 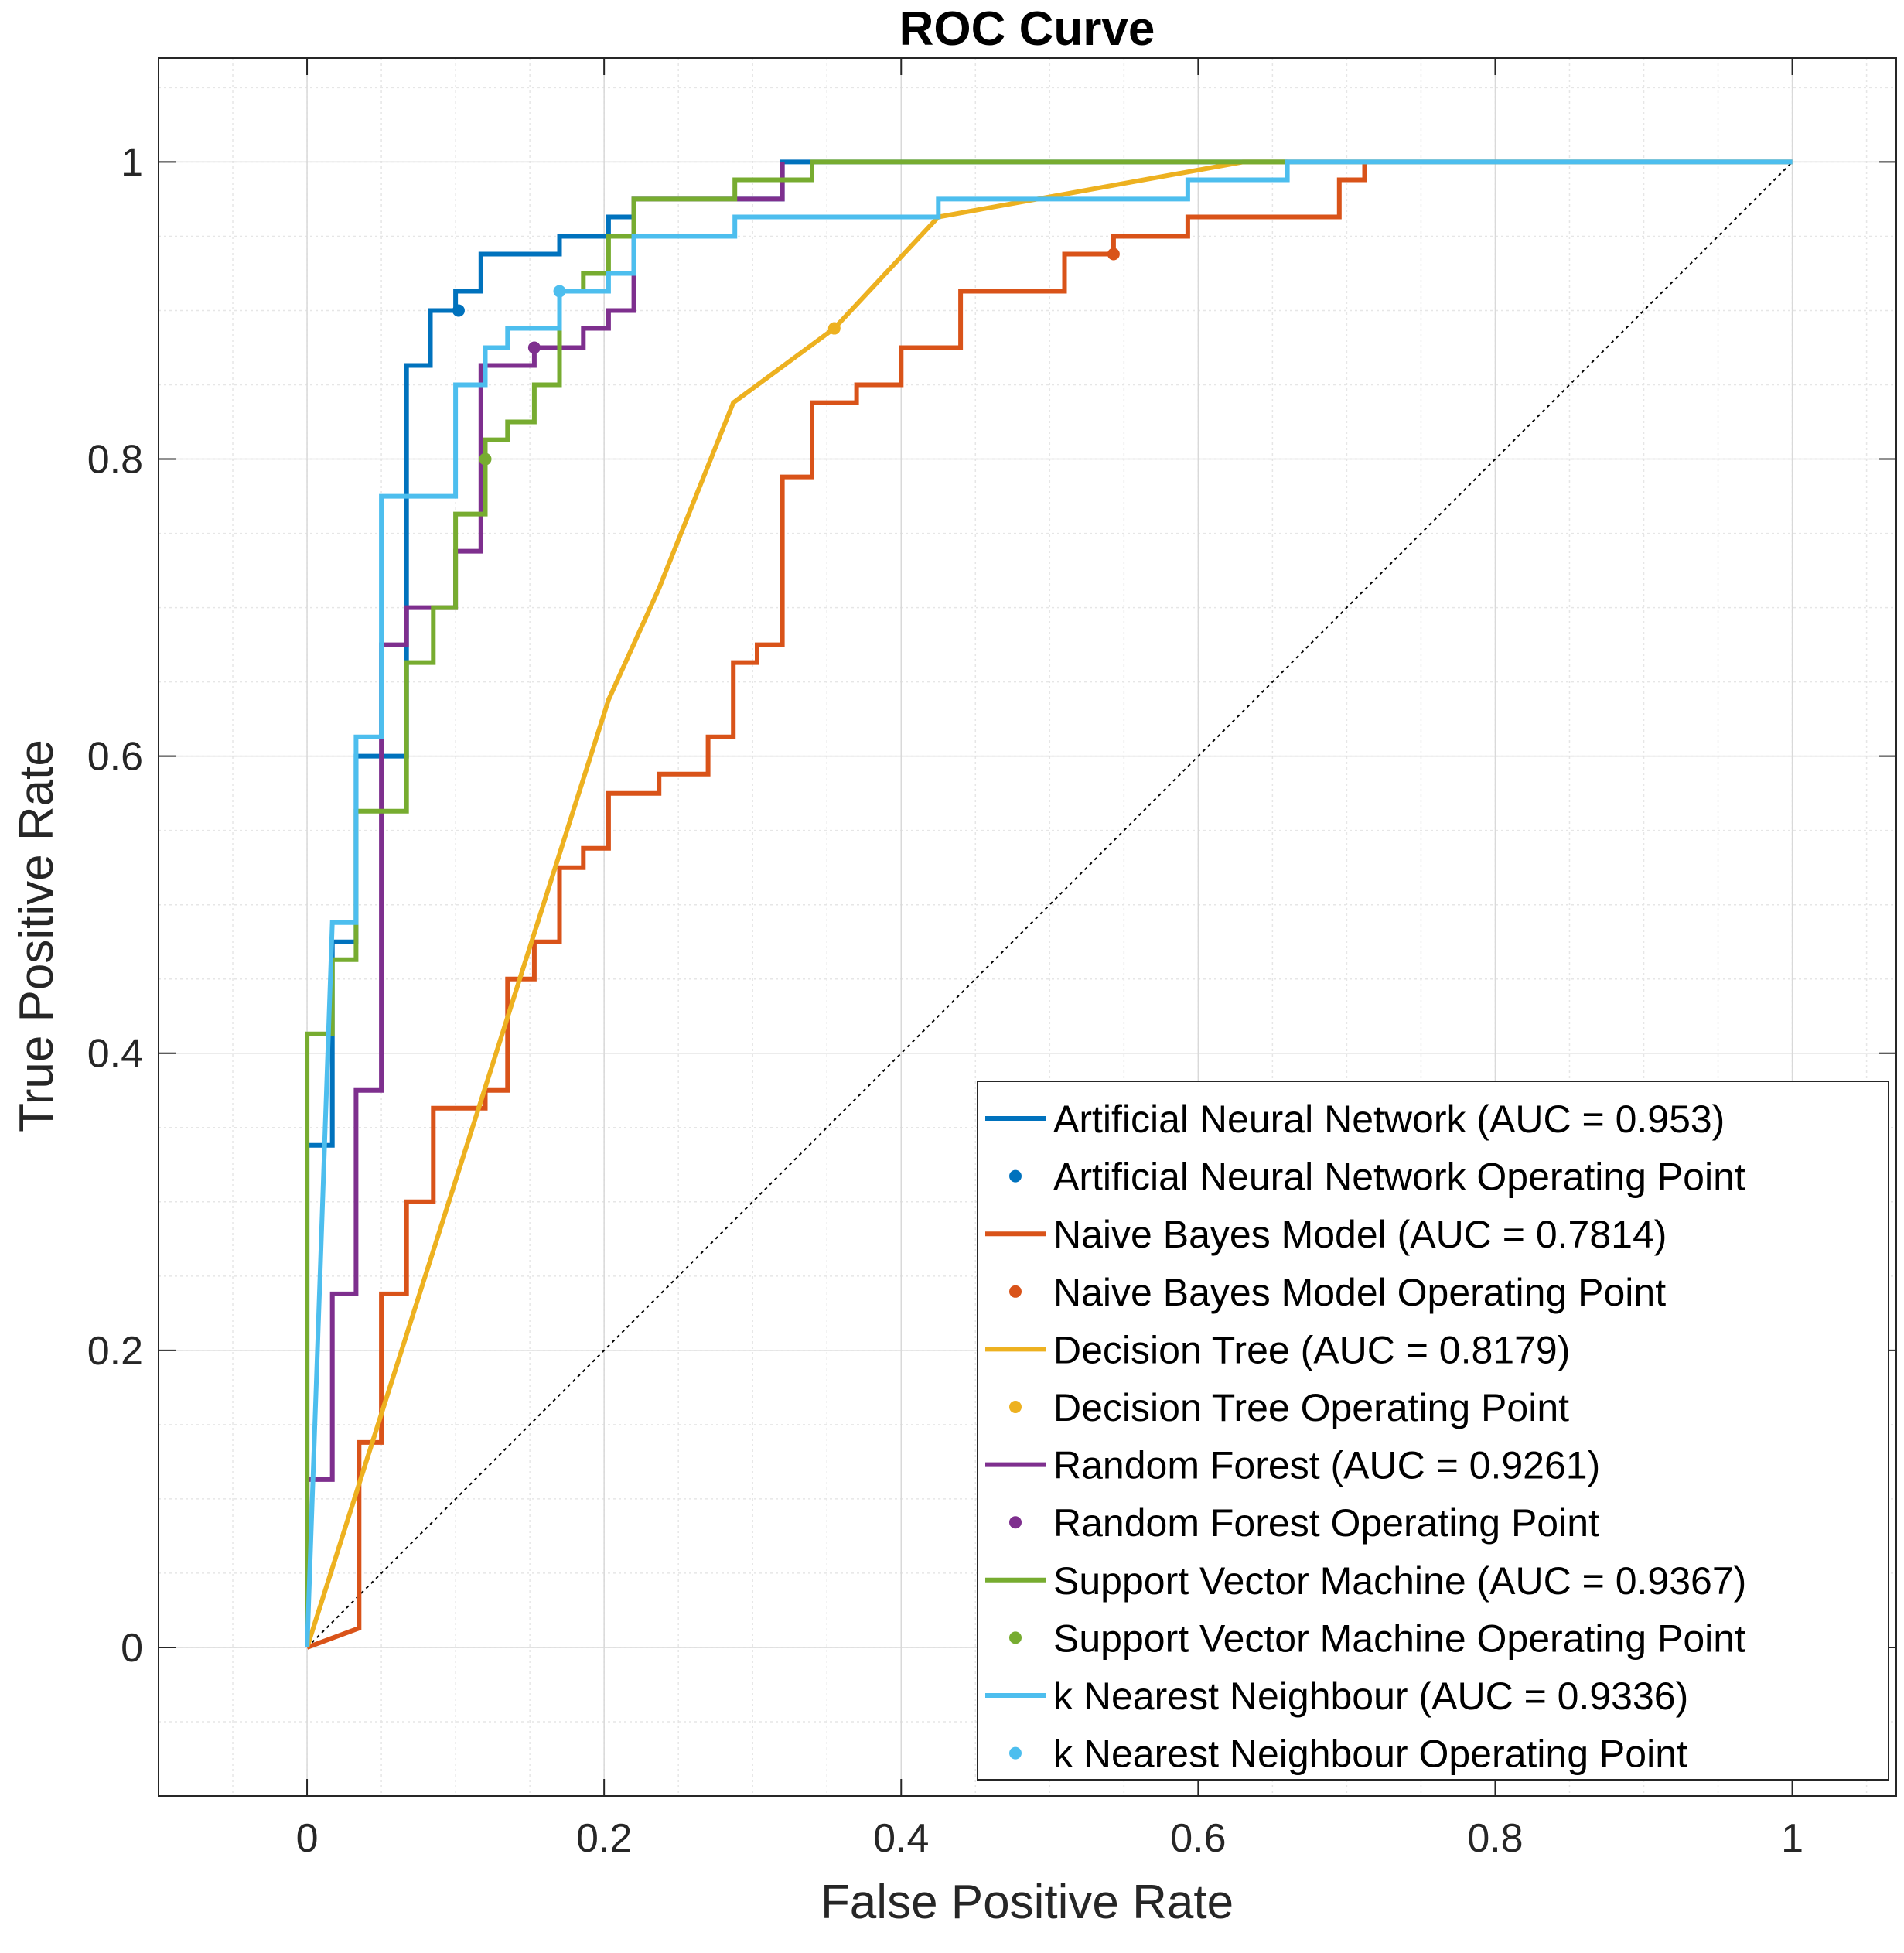 I want to click on x-tick-label: 0.8, so click(x=1495, y=1838).